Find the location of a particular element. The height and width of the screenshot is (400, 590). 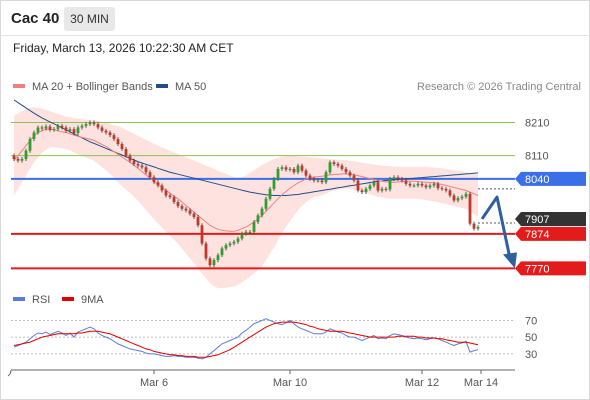

timeframe-badge: 30 MIN is located at coordinates (89, 19).